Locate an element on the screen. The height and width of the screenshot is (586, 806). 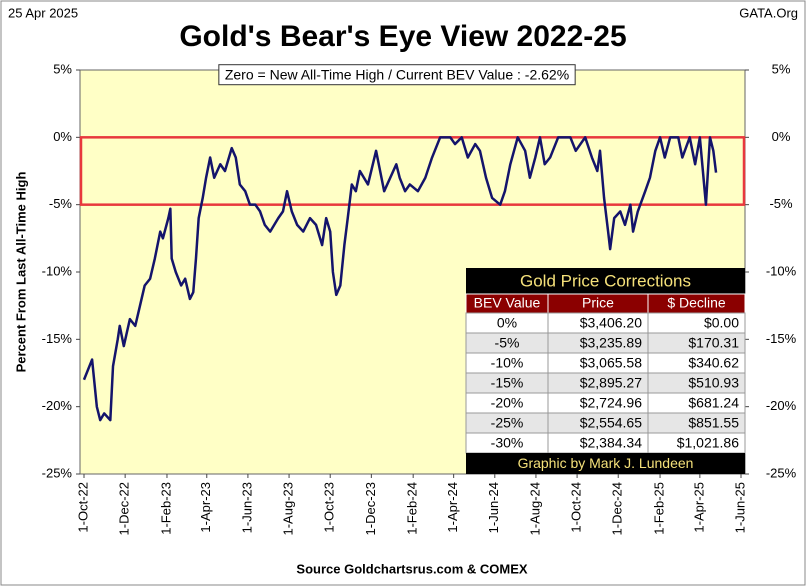
chart-title: Gold's Bear's Eye View 2022-25 is located at coordinates (402, 36).